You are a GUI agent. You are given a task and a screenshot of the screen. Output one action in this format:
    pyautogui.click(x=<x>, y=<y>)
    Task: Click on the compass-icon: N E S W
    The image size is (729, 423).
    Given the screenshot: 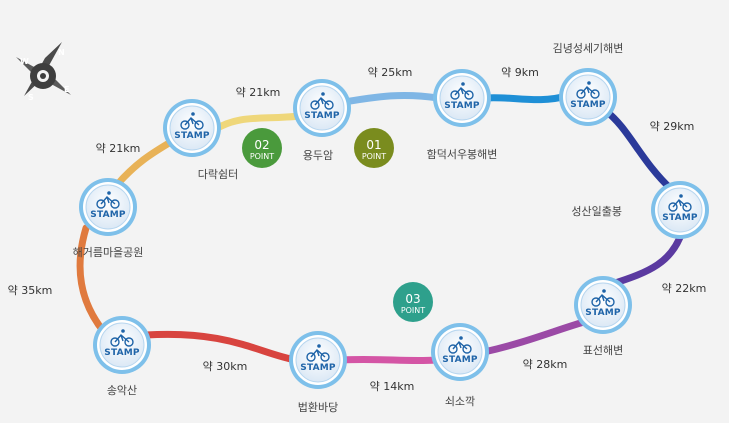 What is the action you would take?
    pyautogui.click(x=43, y=72)
    